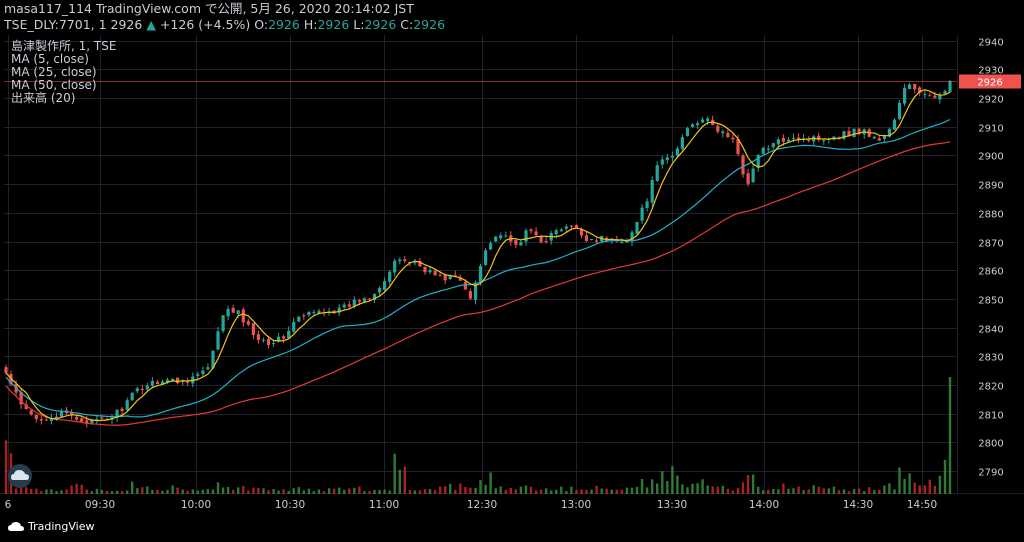 This screenshot has width=1024, height=542. What do you see at coordinates (43, 98) in the screenshot?
I see `legend-volume: 出来高 (20)` at bounding box center [43, 98].